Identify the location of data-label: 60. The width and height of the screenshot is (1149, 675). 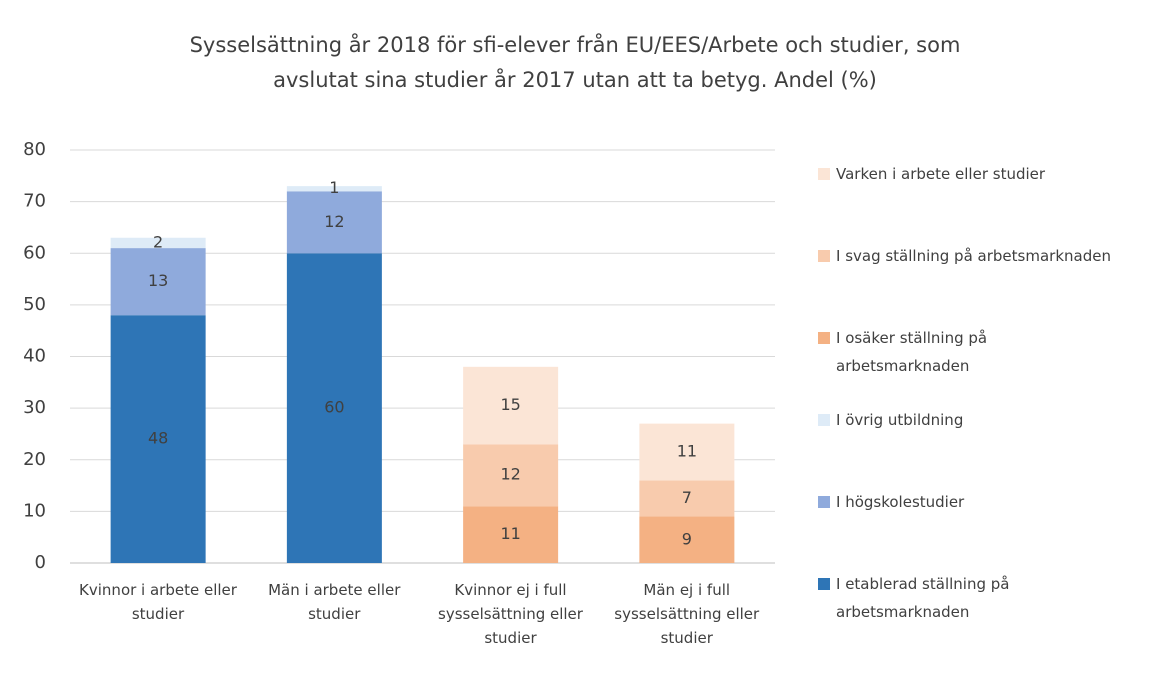
(334, 407).